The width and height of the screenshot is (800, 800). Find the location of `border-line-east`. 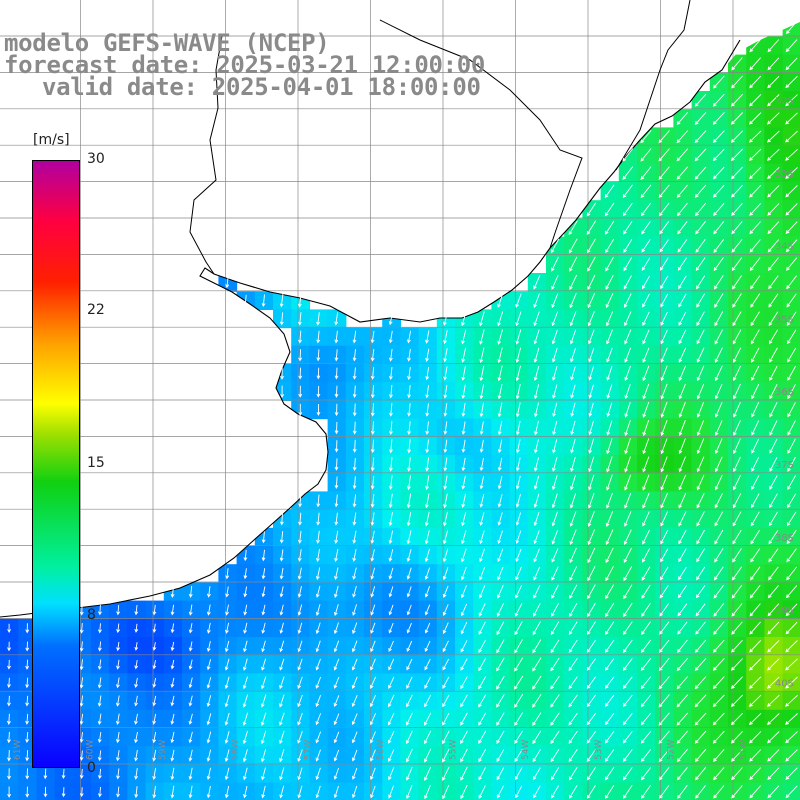

border-line-east is located at coordinates (481, 134).